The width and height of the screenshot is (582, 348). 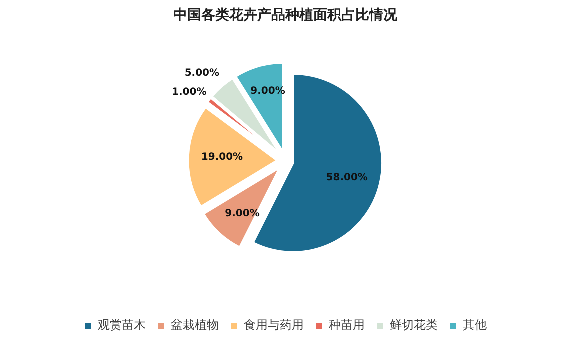 I want to click on legend-label: 食用与药用, so click(x=274, y=325).